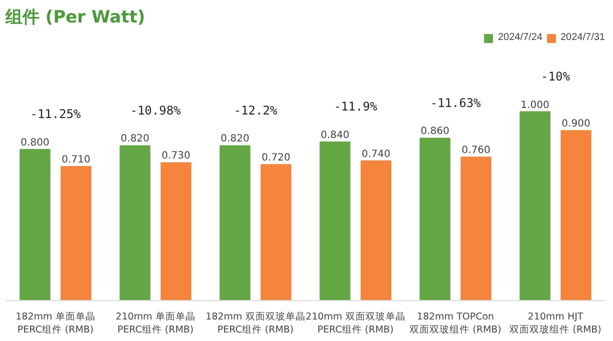 This screenshot has height=341, width=613. I want to click on text: 0.720, so click(276, 158).